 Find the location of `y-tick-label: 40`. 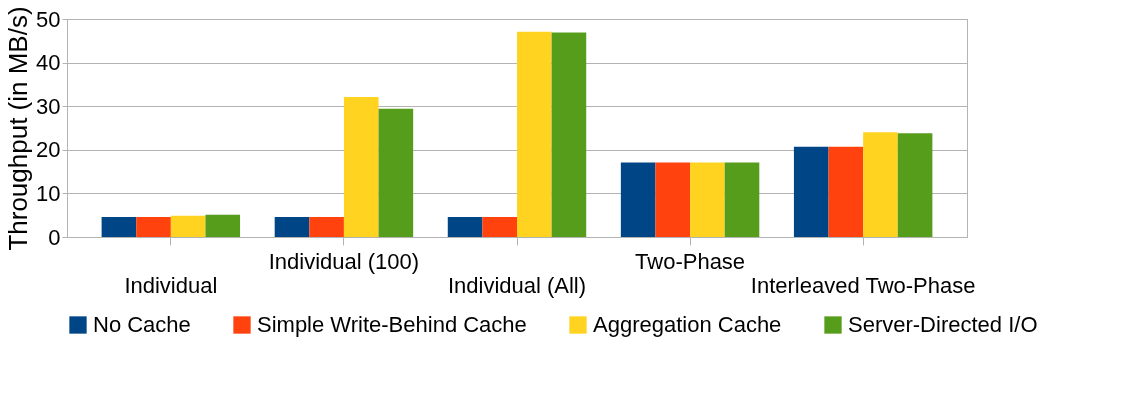

y-tick-label: 40 is located at coordinates (48, 63).